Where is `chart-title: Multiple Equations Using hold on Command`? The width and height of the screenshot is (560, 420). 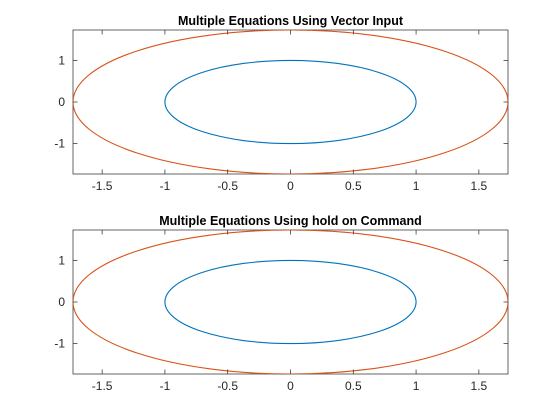
chart-title: Multiple Equations Using hold on Command is located at coordinates (290, 221).